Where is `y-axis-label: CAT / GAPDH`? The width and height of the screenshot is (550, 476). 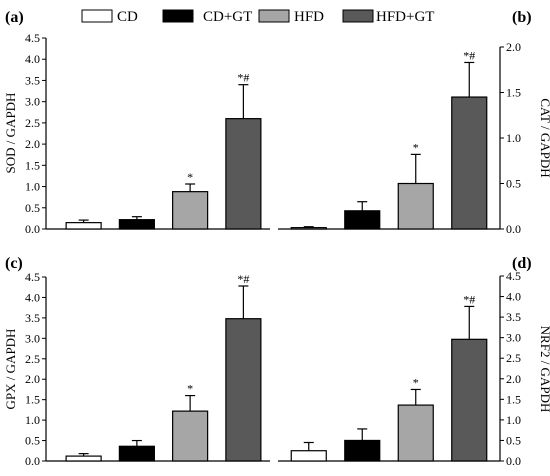 y-axis-label: CAT / GAPDH is located at coordinates (544, 137).